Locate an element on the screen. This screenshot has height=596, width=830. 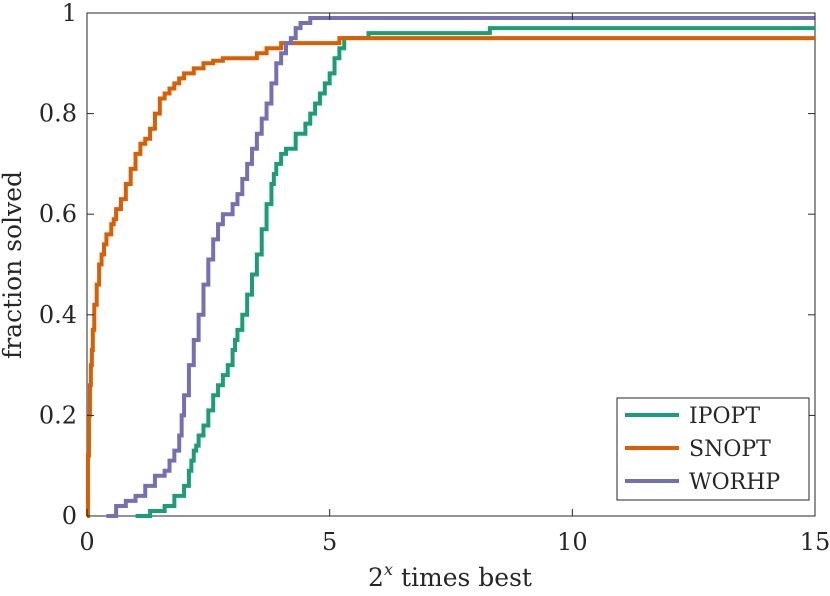
y-axis-label: fraction solved is located at coordinates (13, 265).